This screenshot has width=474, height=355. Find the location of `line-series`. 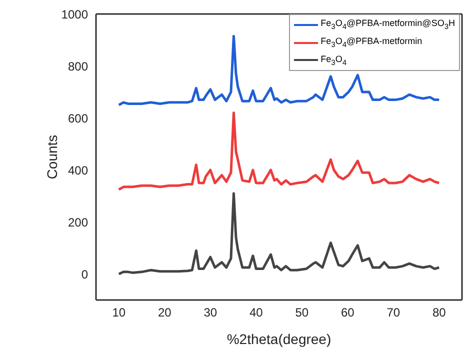

line-series is located at coordinates (279, 70).